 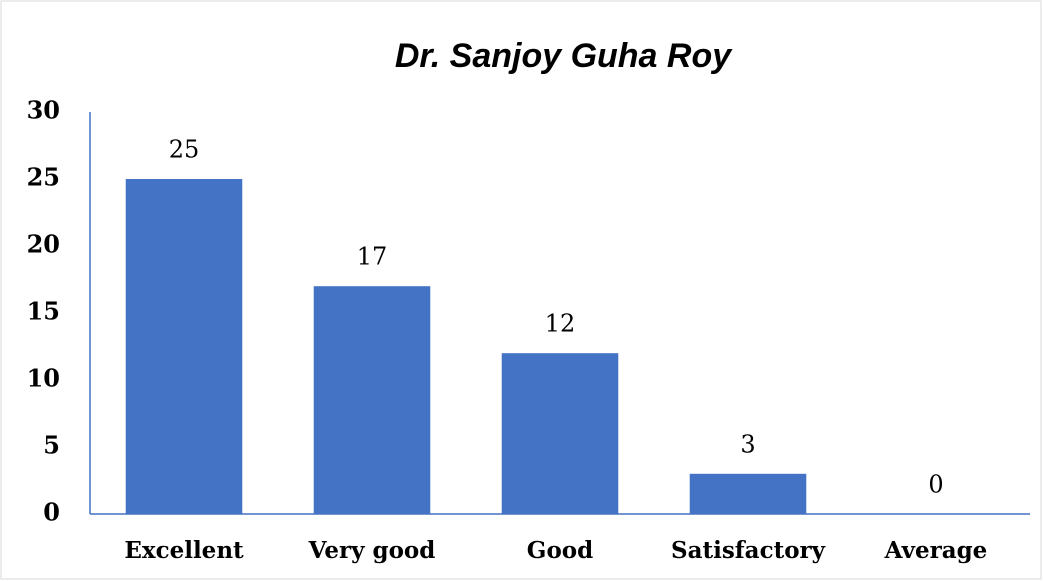 I want to click on value-label: 25, so click(x=184, y=150).